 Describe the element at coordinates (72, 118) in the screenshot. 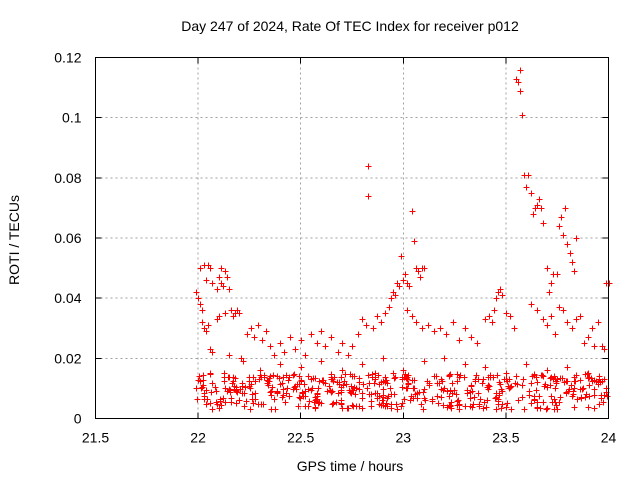

I see `y-tick-label: 0.1` at that location.